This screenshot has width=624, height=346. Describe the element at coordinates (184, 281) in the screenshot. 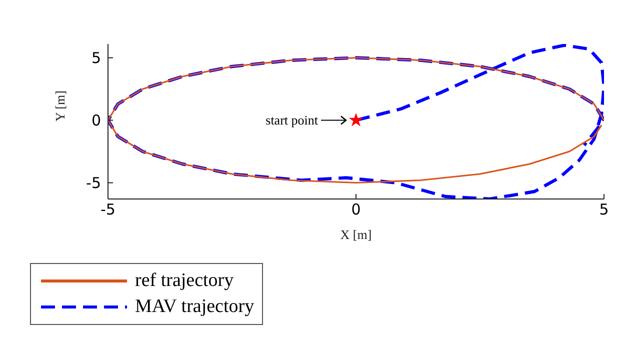

I see `legend-label: ref trajectory` at that location.